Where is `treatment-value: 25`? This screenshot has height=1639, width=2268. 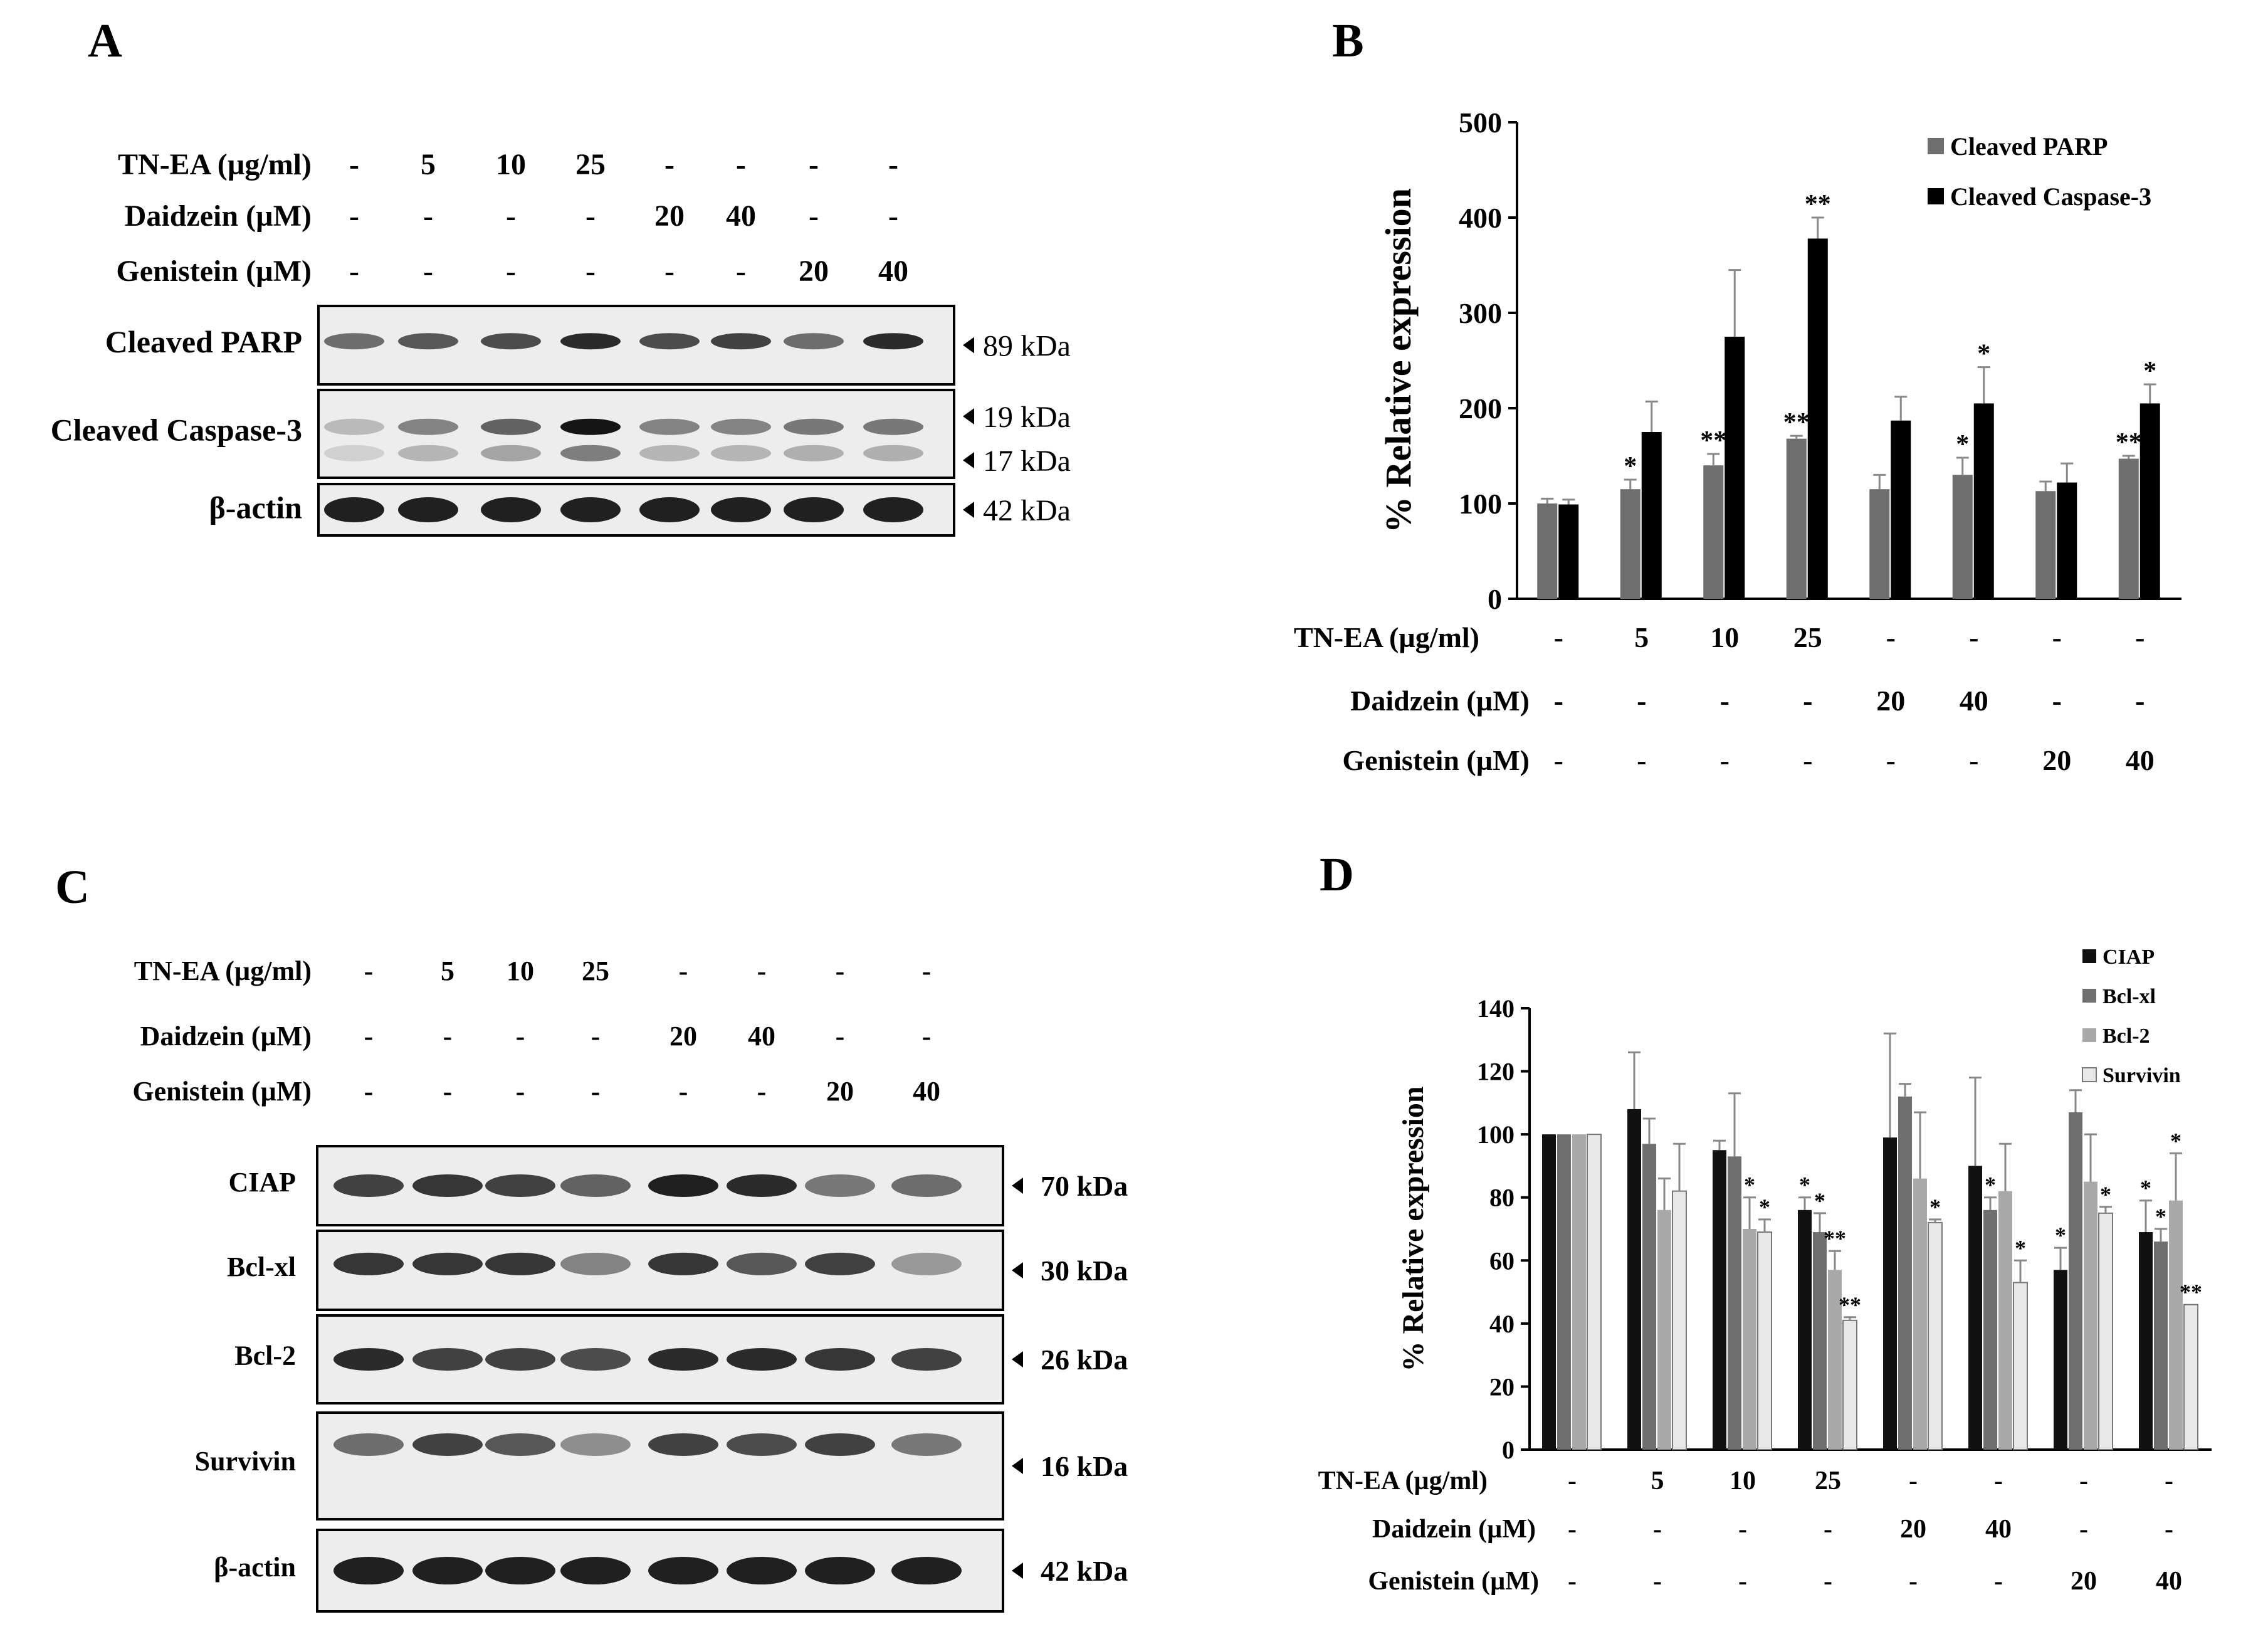 treatment-value: 25 is located at coordinates (1808, 637).